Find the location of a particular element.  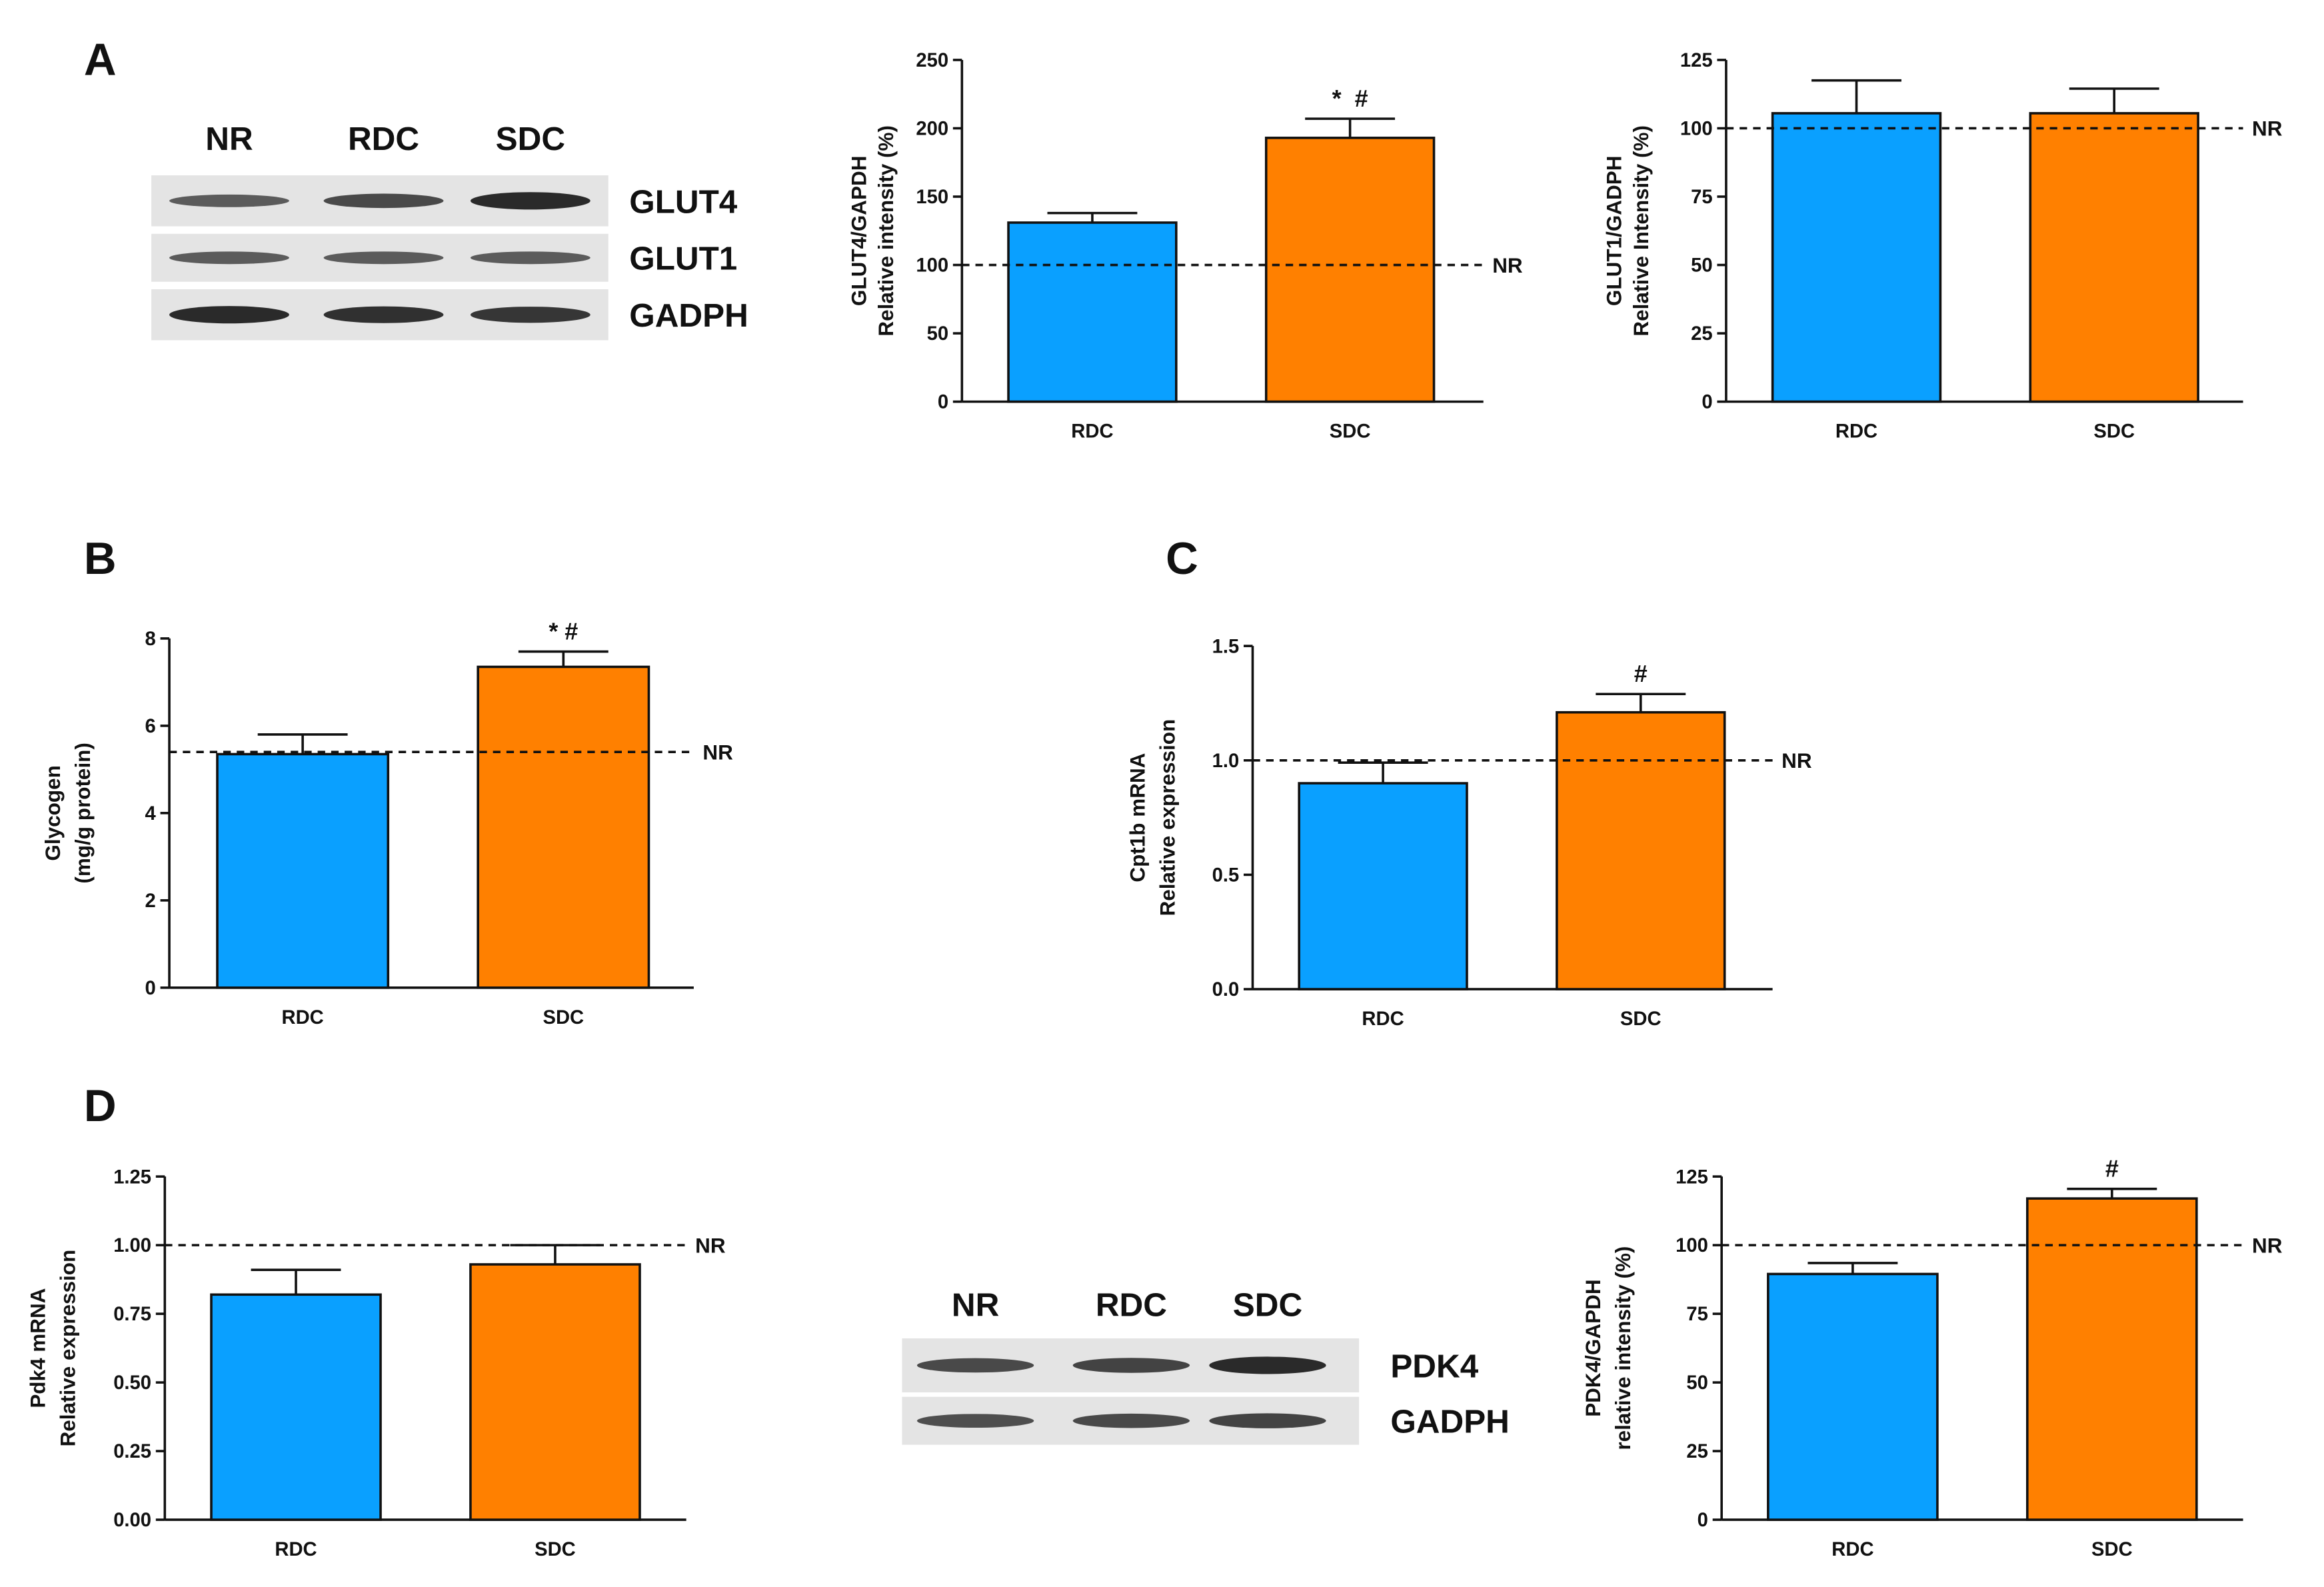

y-tick-label: 1.00 is located at coordinates (132, 1245).